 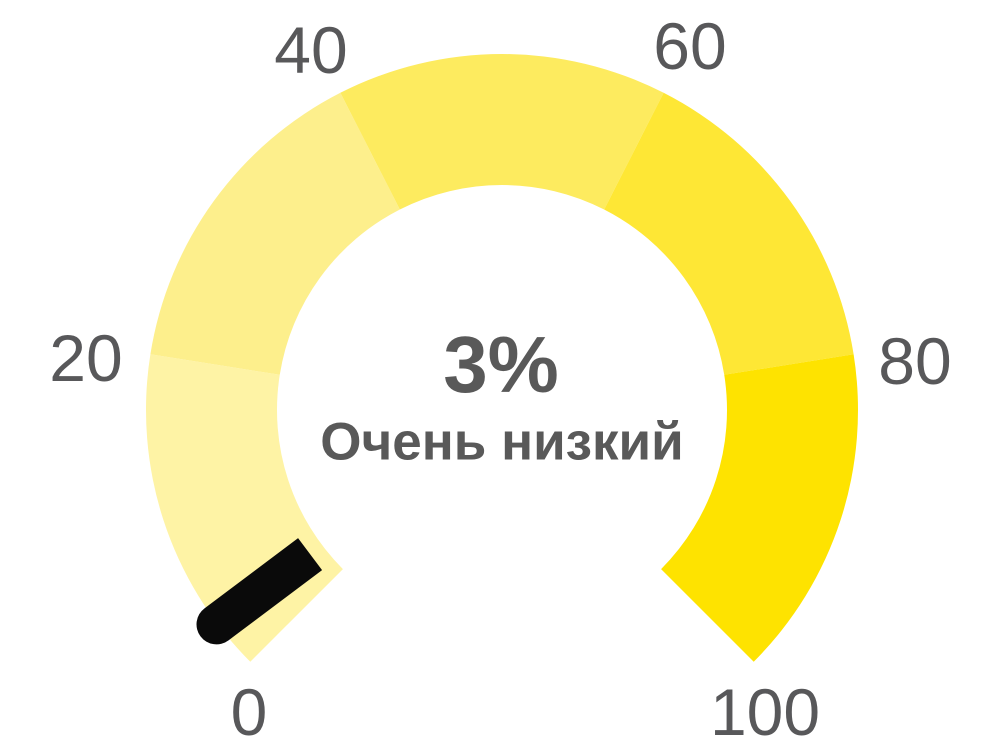 What do you see at coordinates (86, 358) in the screenshot?
I see `tick-label-20: 20` at bounding box center [86, 358].